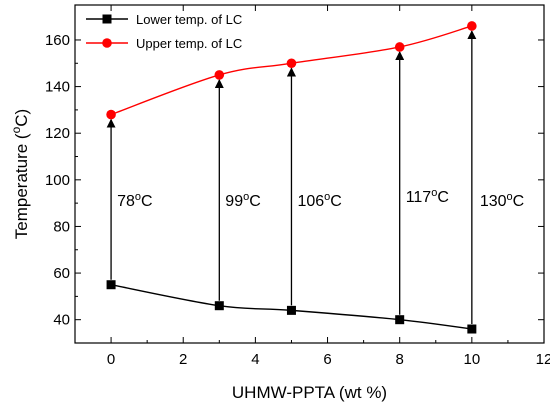 This screenshot has height=407, width=550. I want to click on temperature-difference-label: 106oC, so click(319, 200).